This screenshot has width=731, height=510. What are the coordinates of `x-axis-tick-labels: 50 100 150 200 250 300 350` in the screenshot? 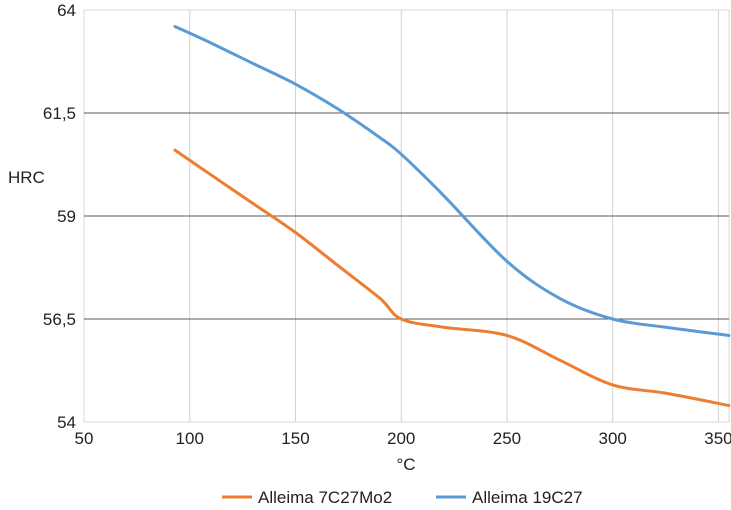 It's located at (403, 438).